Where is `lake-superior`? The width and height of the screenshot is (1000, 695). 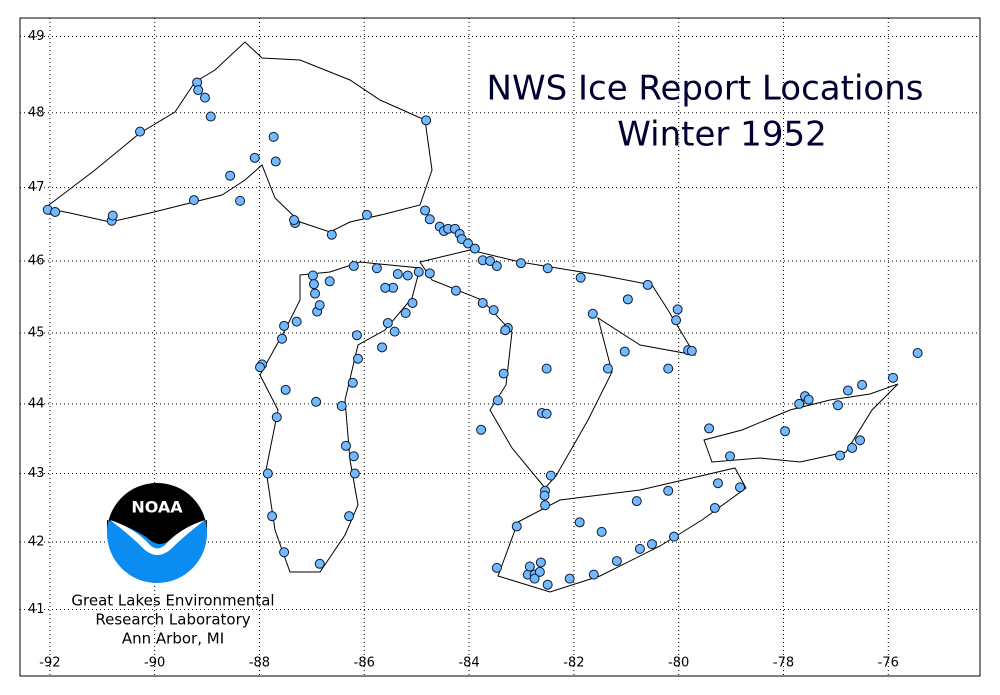 lake-superior is located at coordinates (238, 137).